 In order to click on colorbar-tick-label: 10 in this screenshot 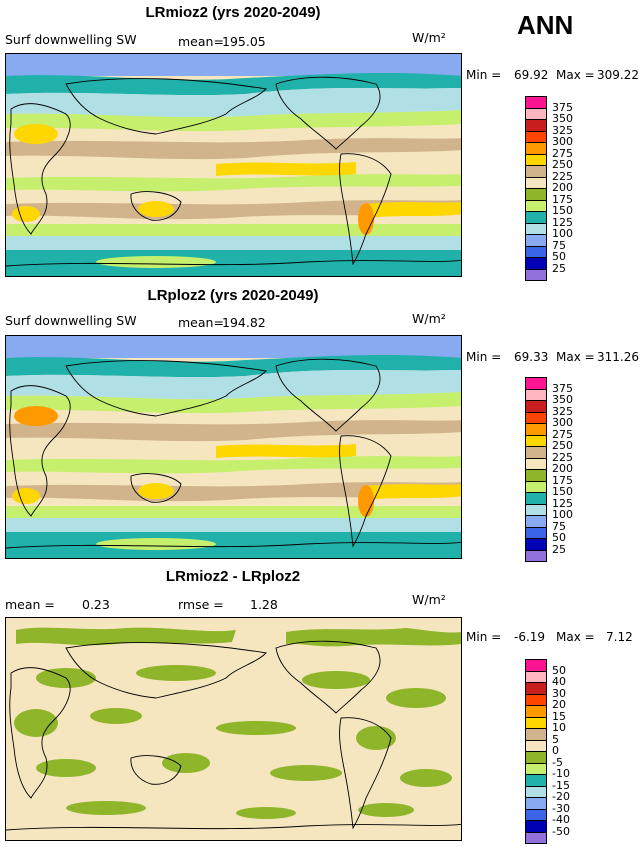, I will do `click(559, 727)`.